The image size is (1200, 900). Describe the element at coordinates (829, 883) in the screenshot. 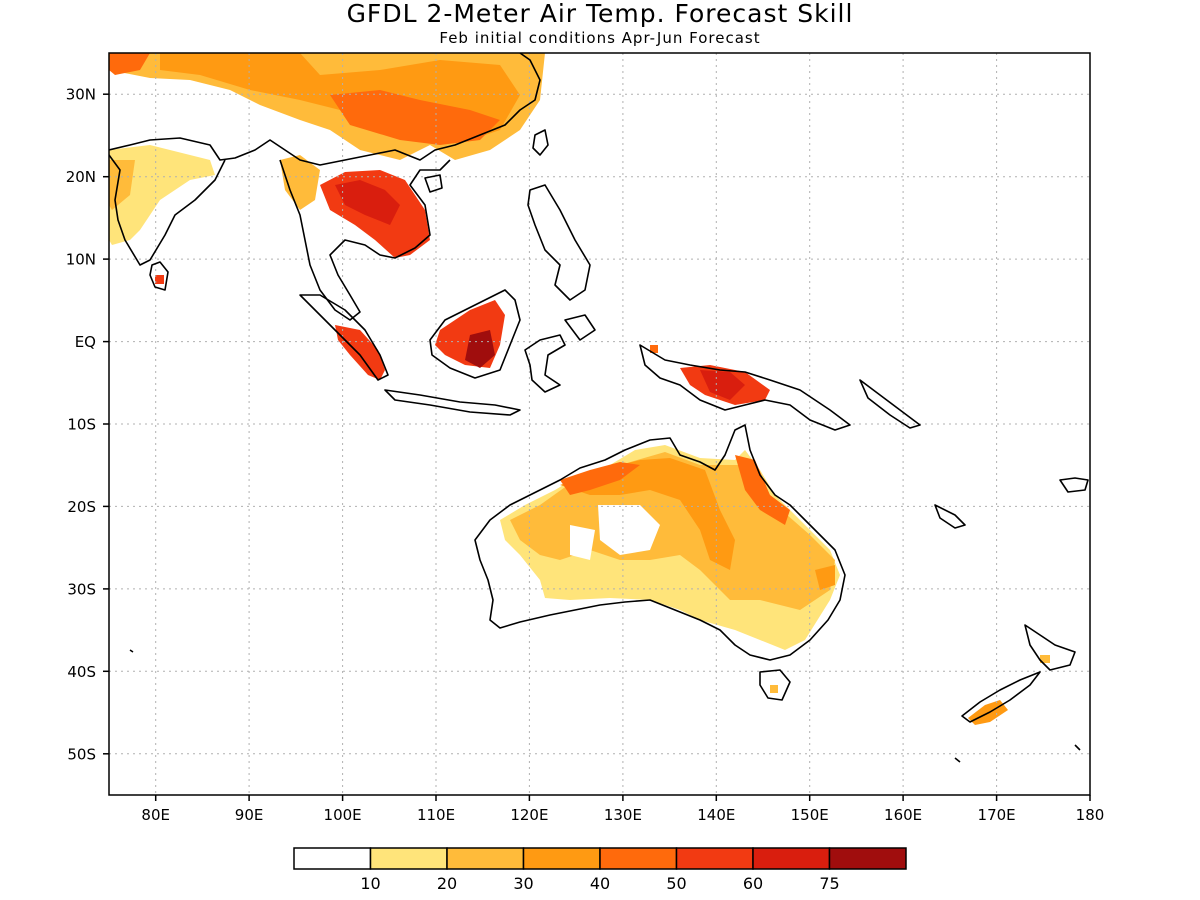

I see `colorbar-label: 75` at that location.